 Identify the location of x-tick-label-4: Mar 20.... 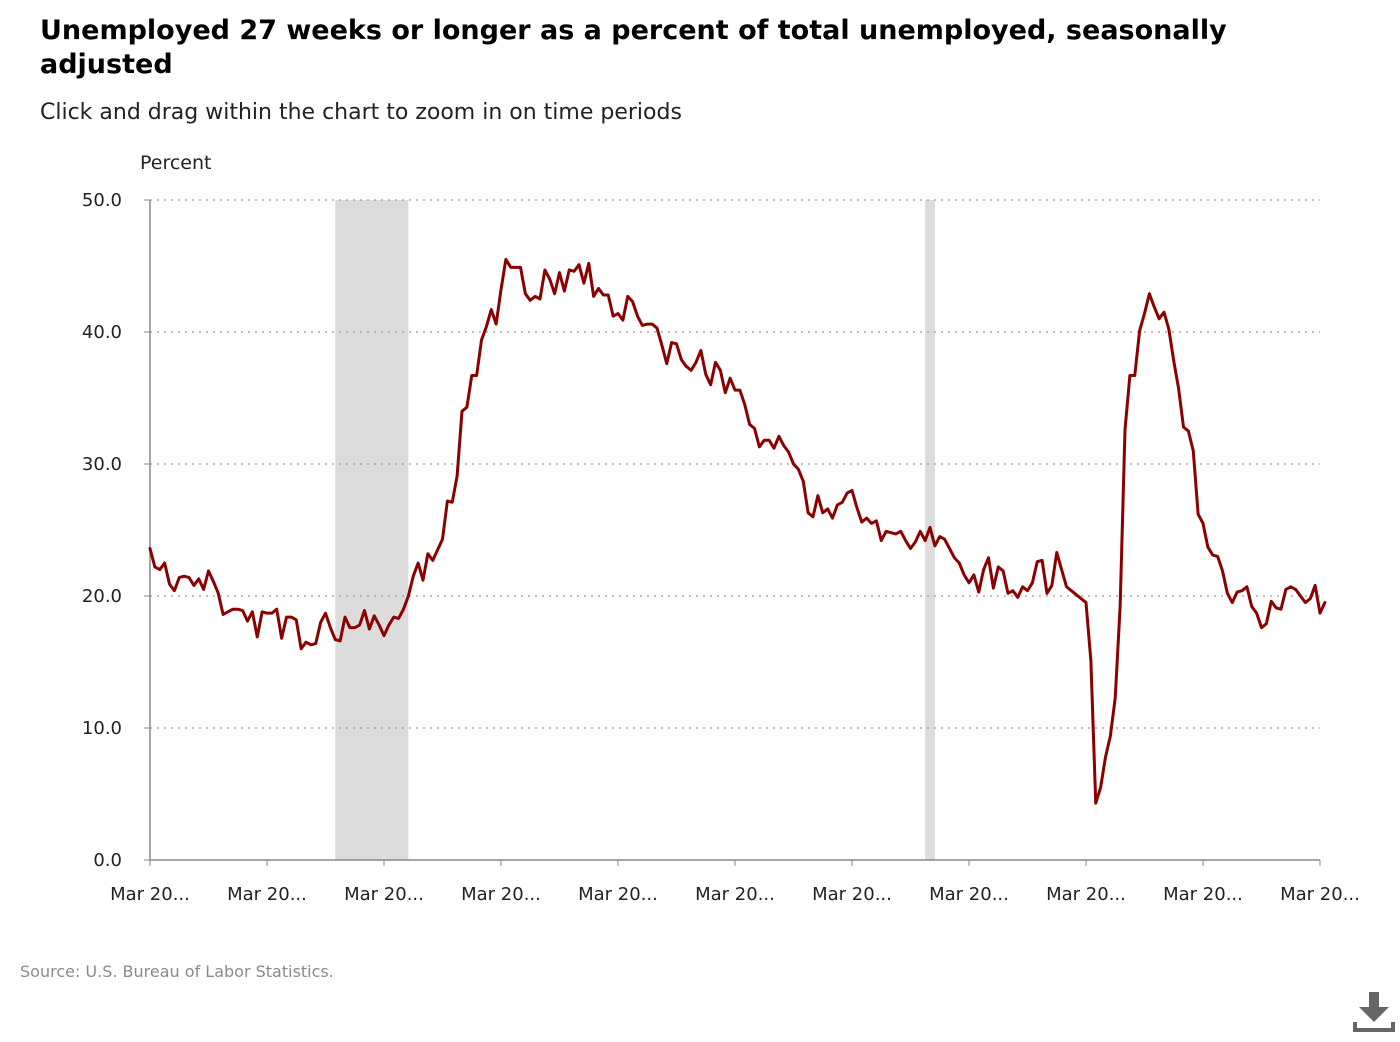
(618, 894).